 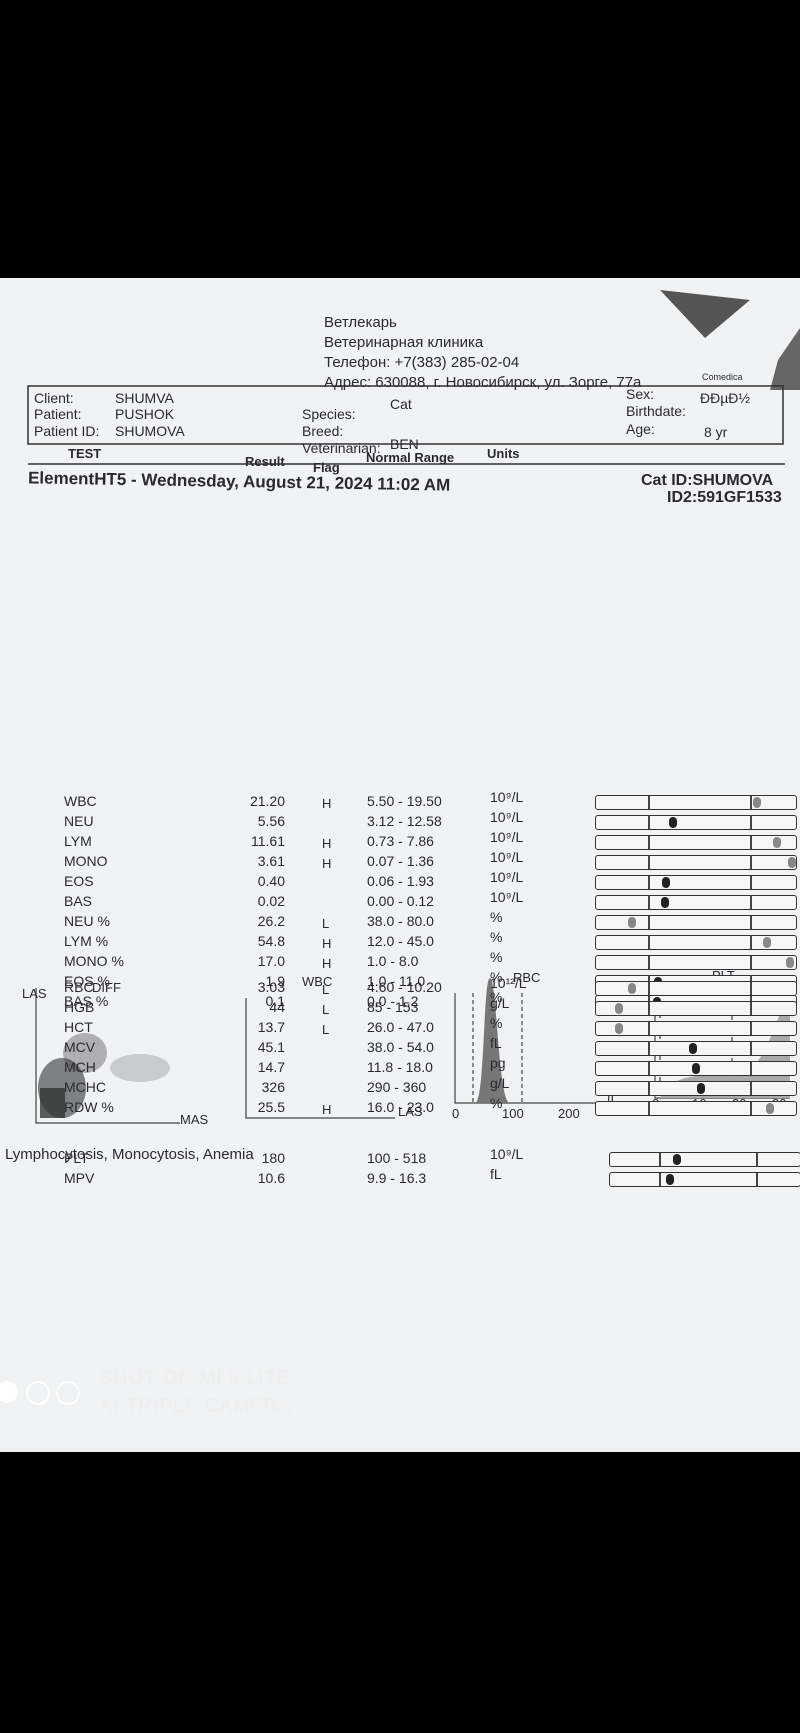 What do you see at coordinates (268, 841) in the screenshot?
I see `result: 11.61` at bounding box center [268, 841].